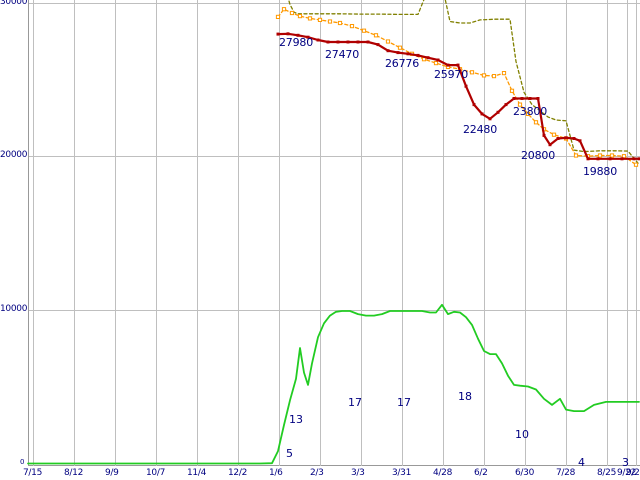  I want to click on price-value-label: 27980, so click(296, 42).